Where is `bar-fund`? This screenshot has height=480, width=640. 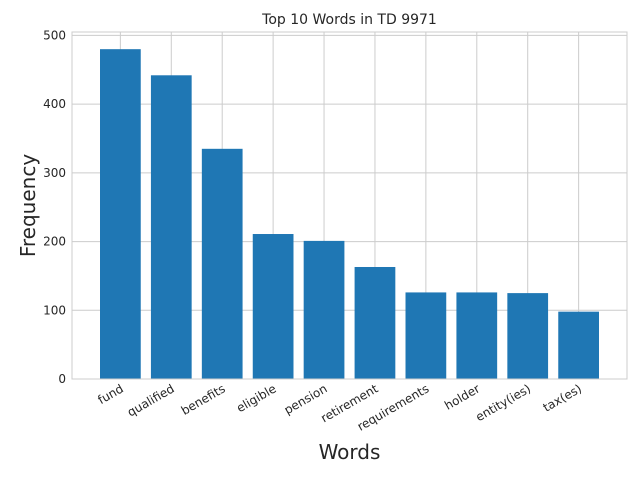
bar-fund is located at coordinates (120, 214).